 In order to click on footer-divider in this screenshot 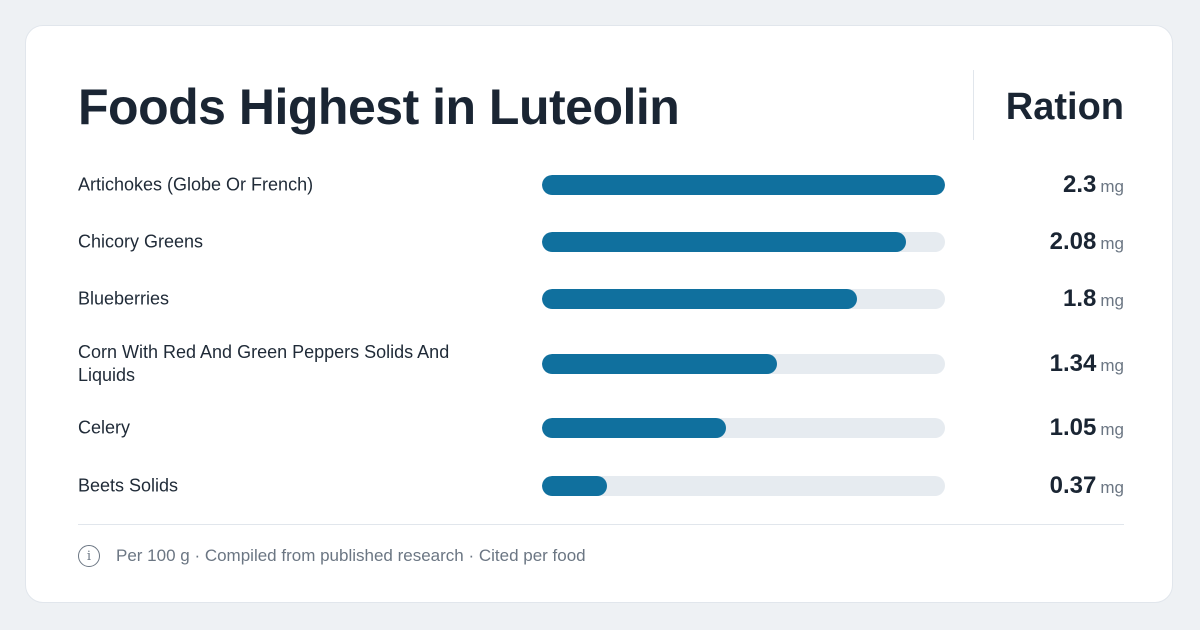, I will do `click(601, 524)`.